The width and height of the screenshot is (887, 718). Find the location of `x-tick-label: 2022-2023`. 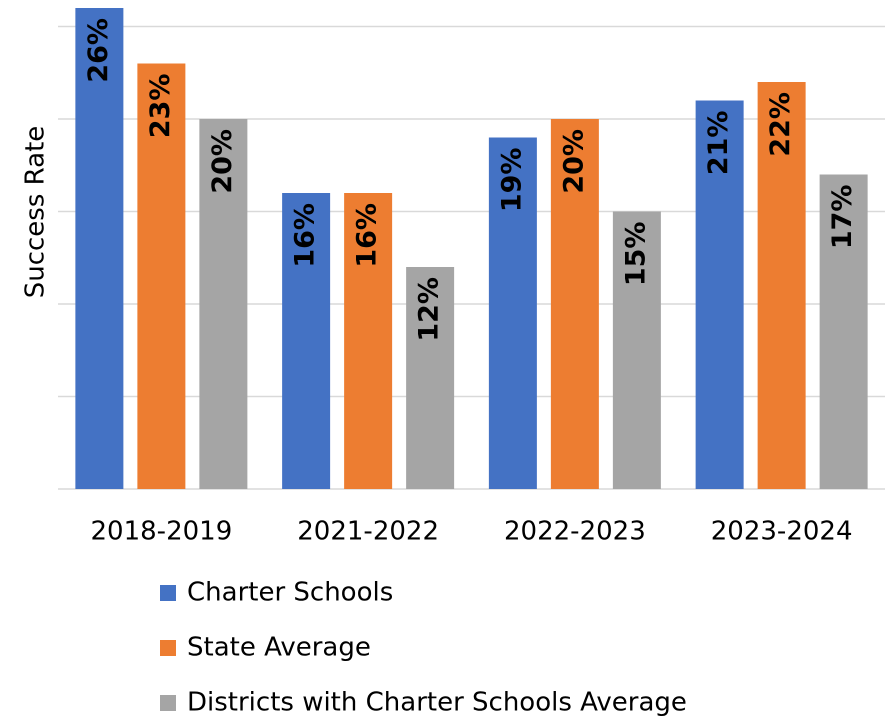

x-tick-label: 2022-2023 is located at coordinates (575, 532).